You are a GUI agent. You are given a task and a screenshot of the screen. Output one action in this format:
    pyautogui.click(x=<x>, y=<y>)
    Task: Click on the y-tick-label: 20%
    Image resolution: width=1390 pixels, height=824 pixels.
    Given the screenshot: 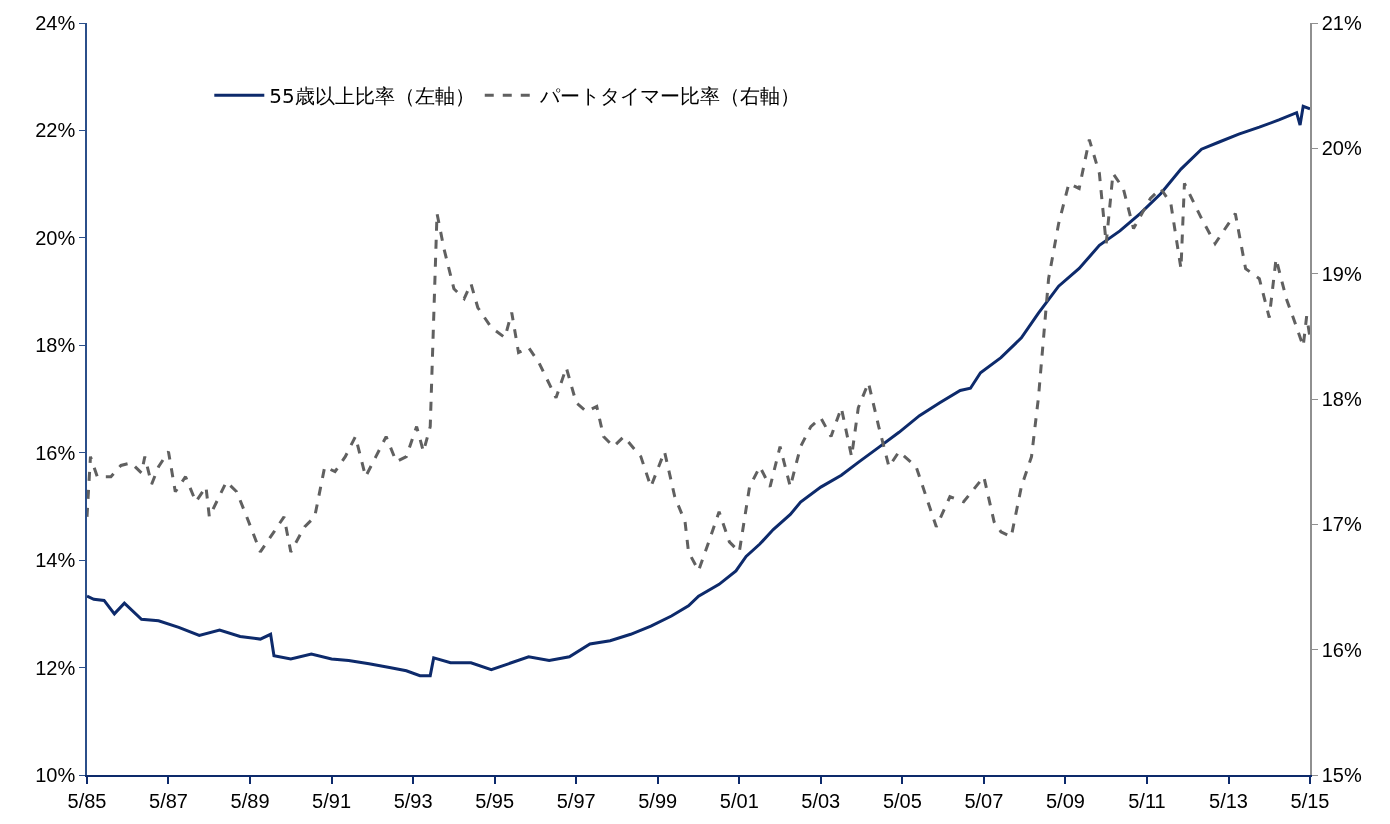 What is the action you would take?
    pyautogui.click(x=55, y=237)
    